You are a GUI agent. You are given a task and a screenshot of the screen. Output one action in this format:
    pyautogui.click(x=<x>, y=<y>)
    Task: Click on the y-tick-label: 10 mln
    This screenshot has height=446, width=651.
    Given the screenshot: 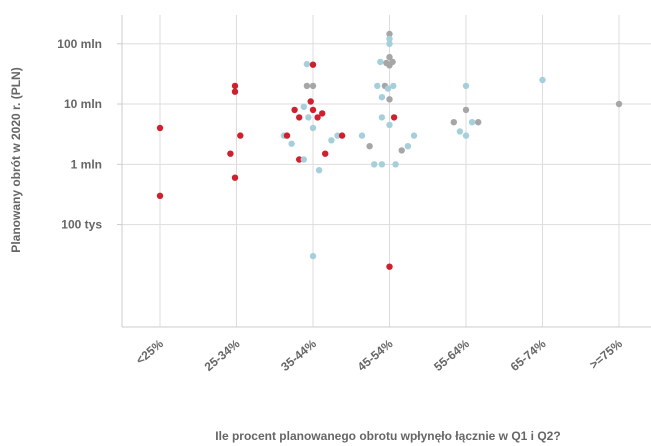 What is the action you would take?
    pyautogui.click(x=83, y=104)
    